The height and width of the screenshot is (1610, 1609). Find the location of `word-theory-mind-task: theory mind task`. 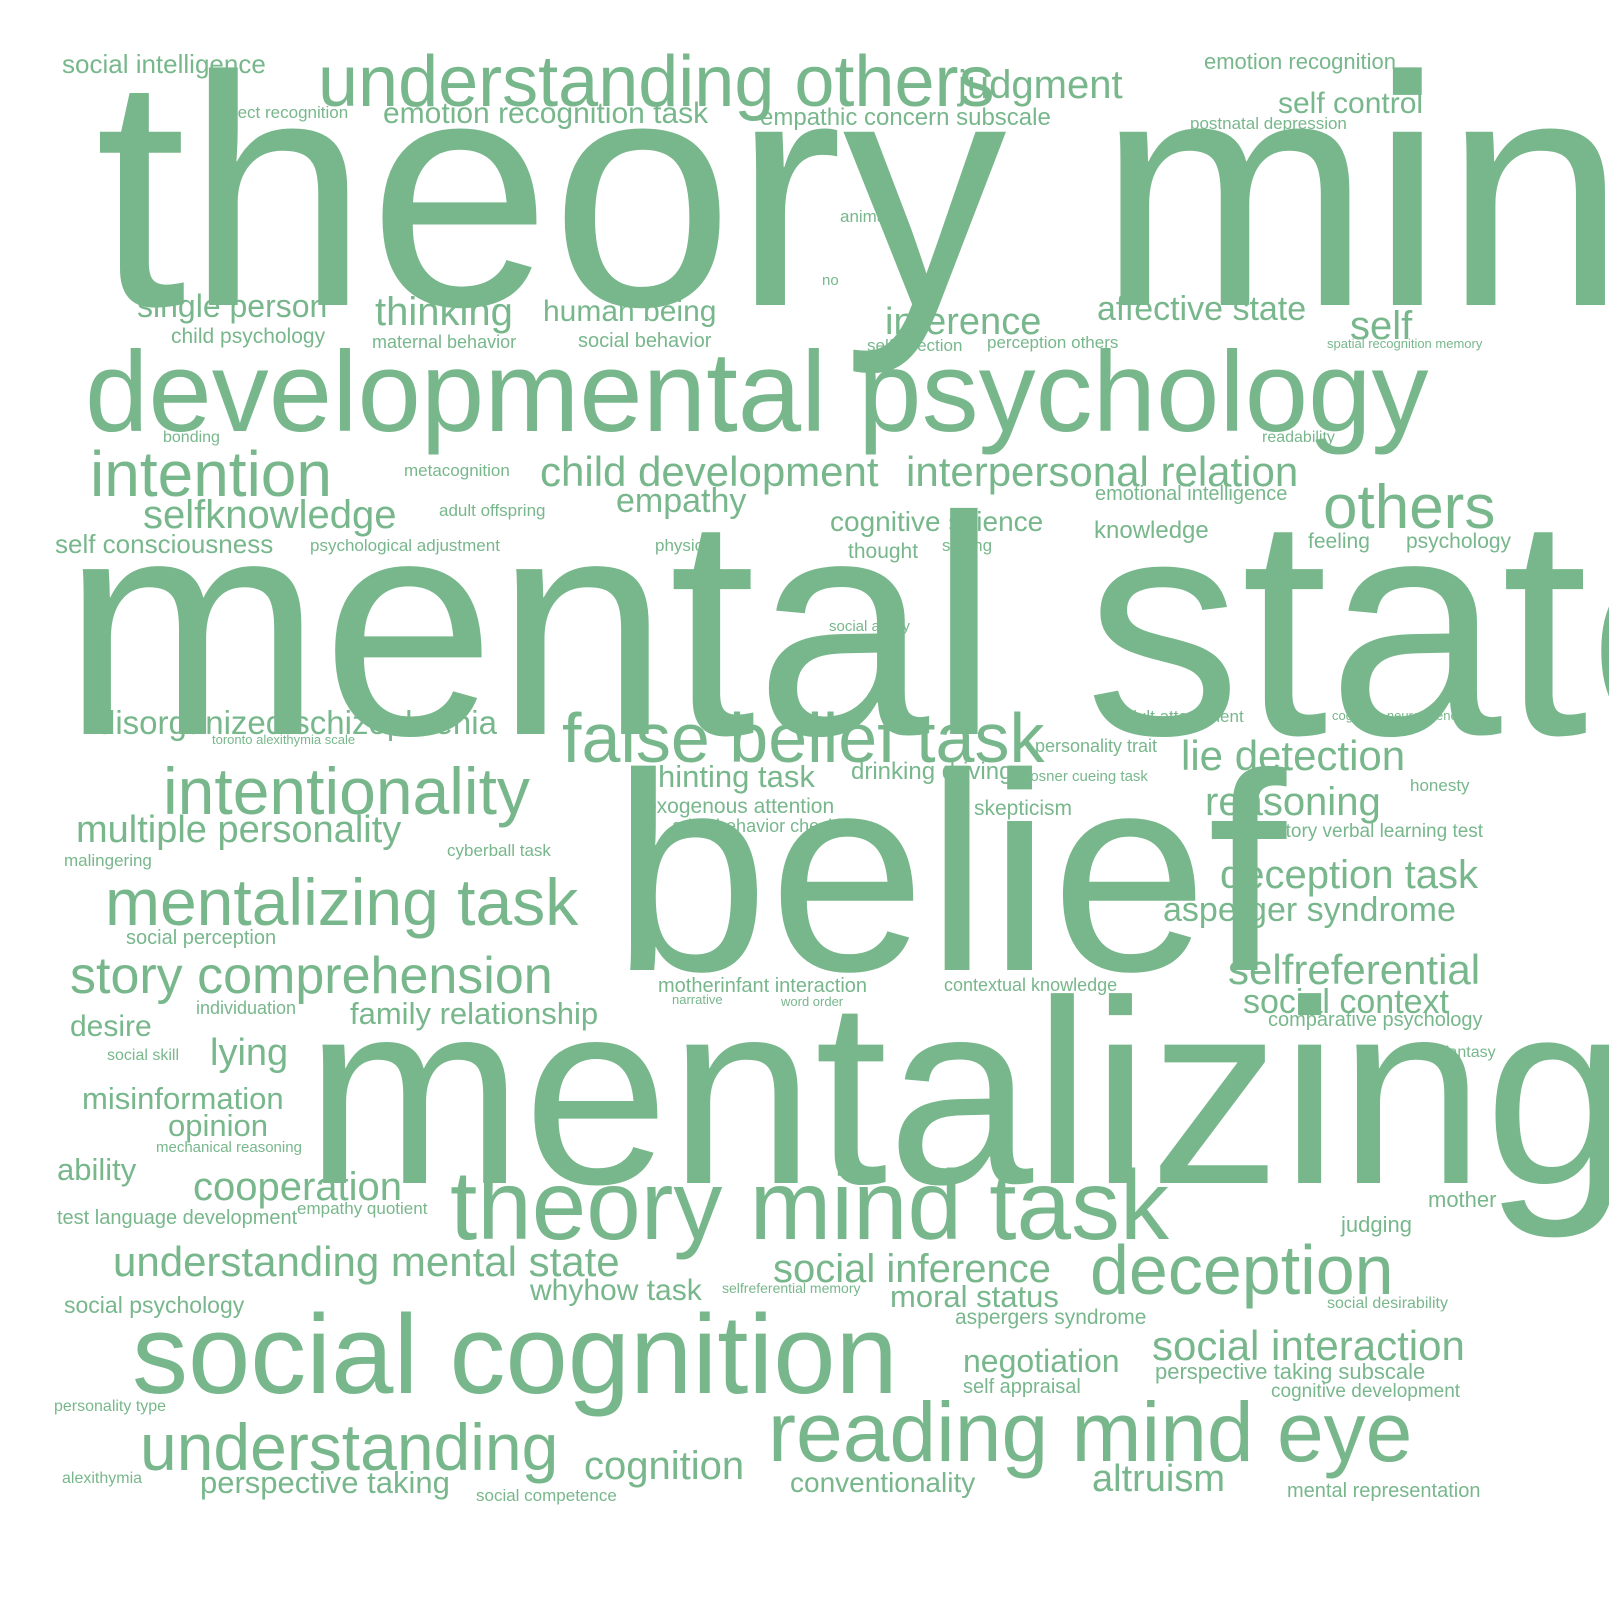

word-theory-mind-task: theory mind task is located at coordinates (809, 1205).